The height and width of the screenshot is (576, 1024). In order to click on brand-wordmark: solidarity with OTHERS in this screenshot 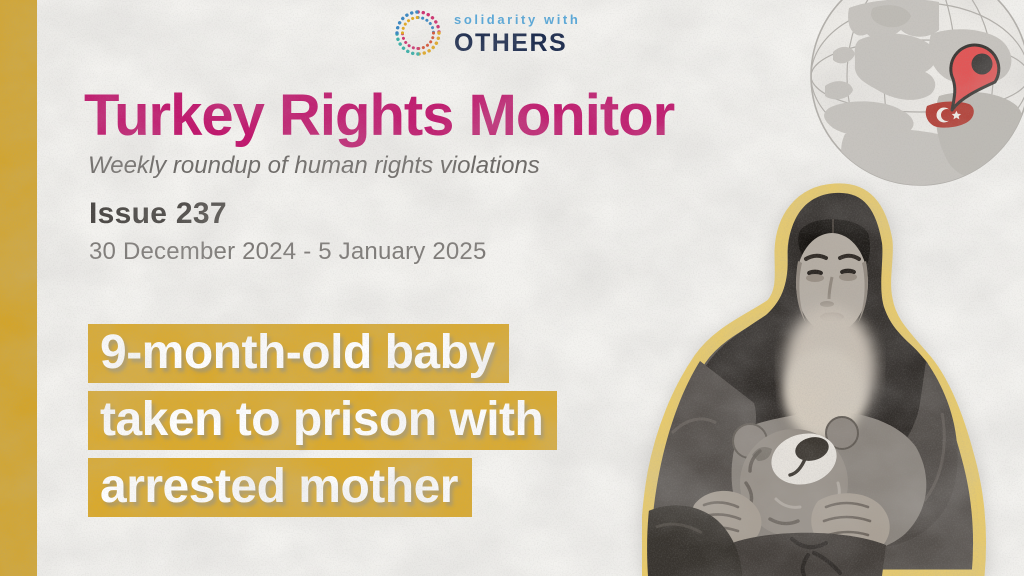, I will do `click(517, 33)`.